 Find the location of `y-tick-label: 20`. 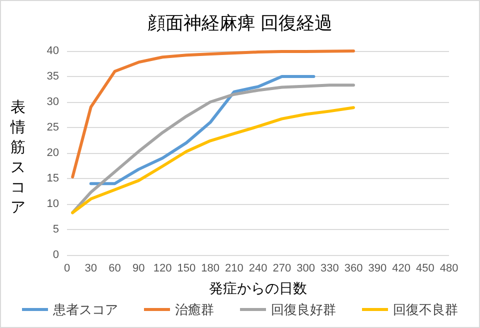

y-tick-label: 20 is located at coordinates (52, 153).